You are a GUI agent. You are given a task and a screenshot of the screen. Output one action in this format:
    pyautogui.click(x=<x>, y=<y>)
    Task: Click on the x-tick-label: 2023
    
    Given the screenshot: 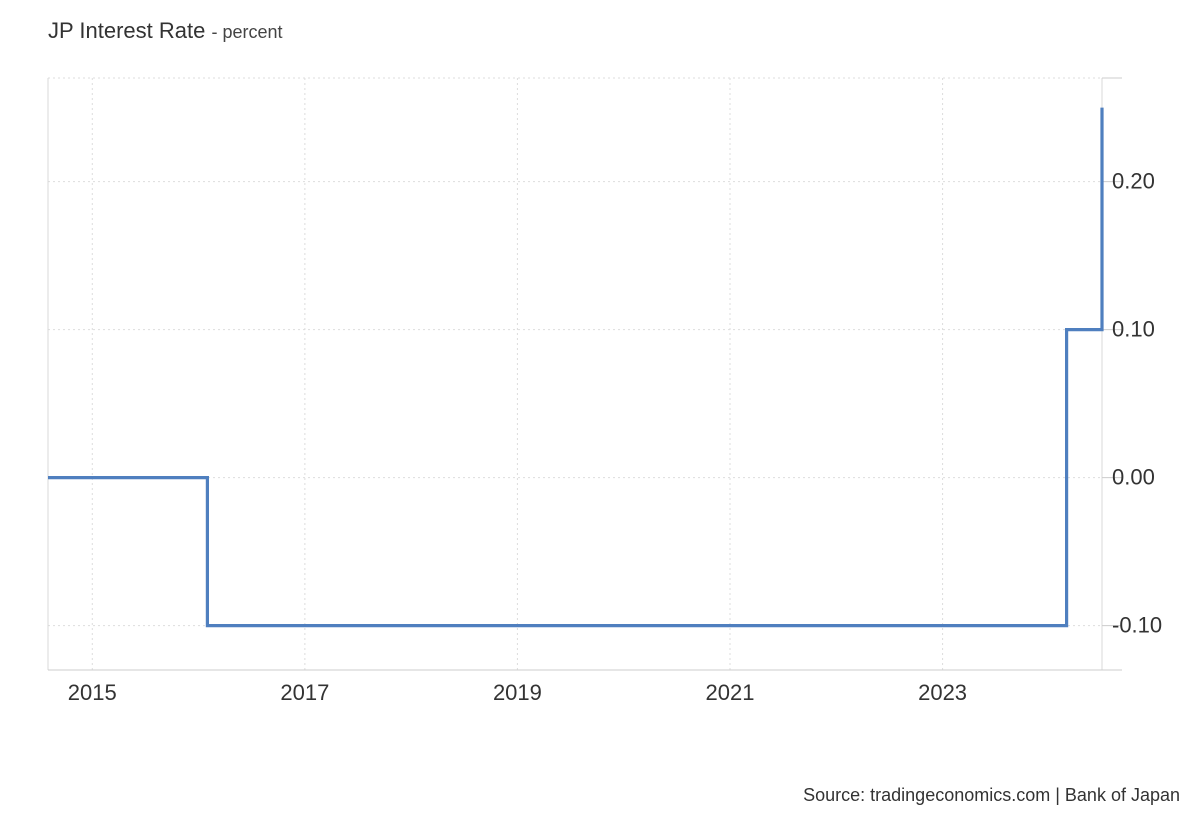 What is the action you would take?
    pyautogui.click(x=942, y=692)
    